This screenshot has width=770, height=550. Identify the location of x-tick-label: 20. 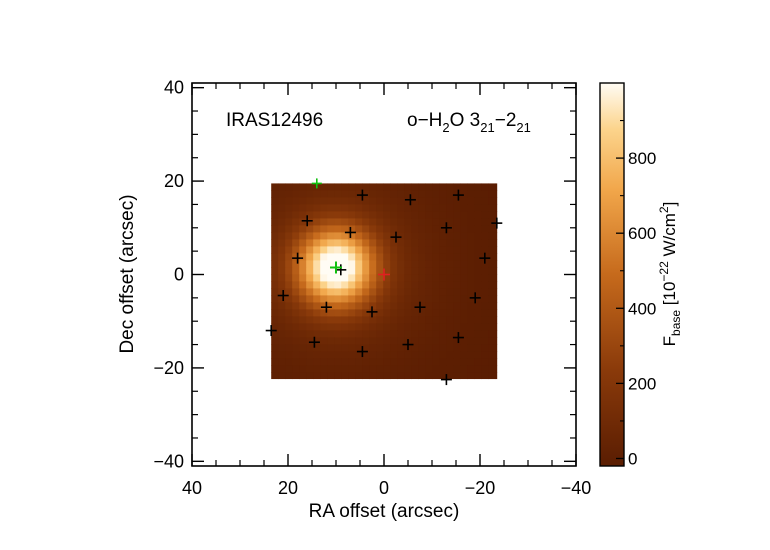
(288, 488).